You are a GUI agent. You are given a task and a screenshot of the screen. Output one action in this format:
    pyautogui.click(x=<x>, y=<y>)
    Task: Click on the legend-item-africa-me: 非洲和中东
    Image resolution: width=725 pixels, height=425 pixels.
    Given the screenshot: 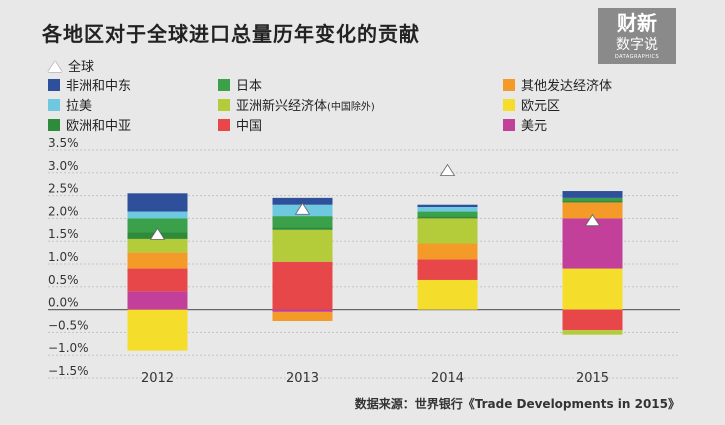 What is the action you would take?
    pyautogui.click(x=89, y=87)
    